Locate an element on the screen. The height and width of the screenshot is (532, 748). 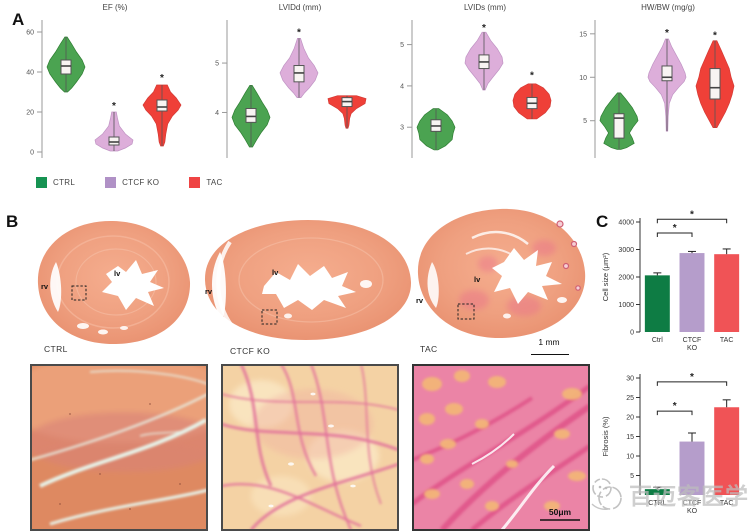
ctrl-color-swatch is located at coordinates (41, 182).